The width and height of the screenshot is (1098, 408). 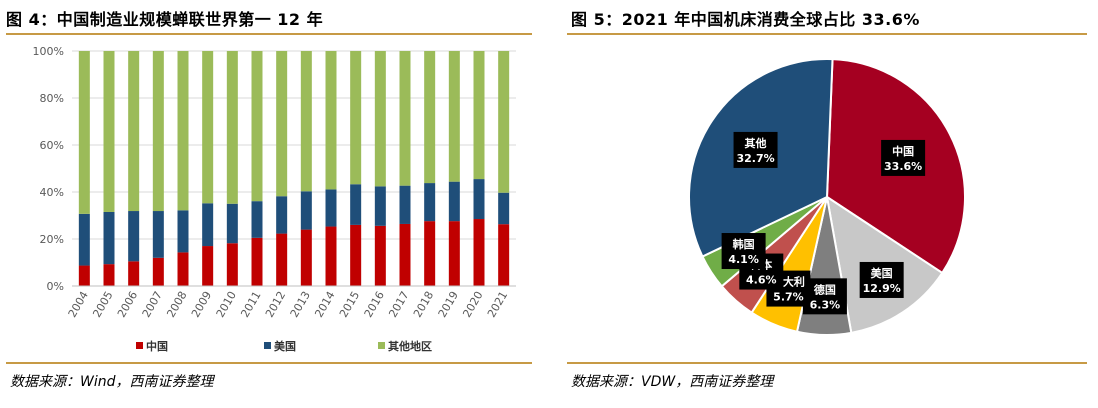 What do you see at coordinates (745, 19) in the screenshot?
I see `right-figure-title: 图 5：2021 年中国机床消费全球占比 33.6%` at bounding box center [745, 19].